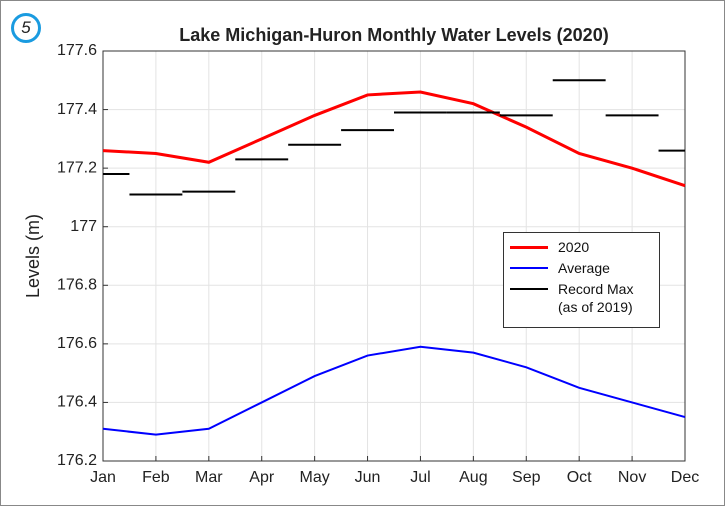 This screenshot has height=506, width=725. I want to click on y-tick-label: 176.4, so click(77, 402).